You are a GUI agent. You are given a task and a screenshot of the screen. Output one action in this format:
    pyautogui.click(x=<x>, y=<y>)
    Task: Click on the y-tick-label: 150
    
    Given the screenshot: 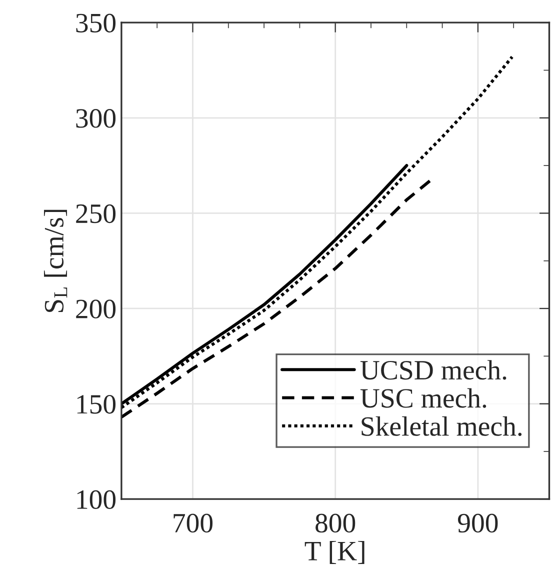 What is the action you would take?
    pyautogui.click(x=96, y=404)
    